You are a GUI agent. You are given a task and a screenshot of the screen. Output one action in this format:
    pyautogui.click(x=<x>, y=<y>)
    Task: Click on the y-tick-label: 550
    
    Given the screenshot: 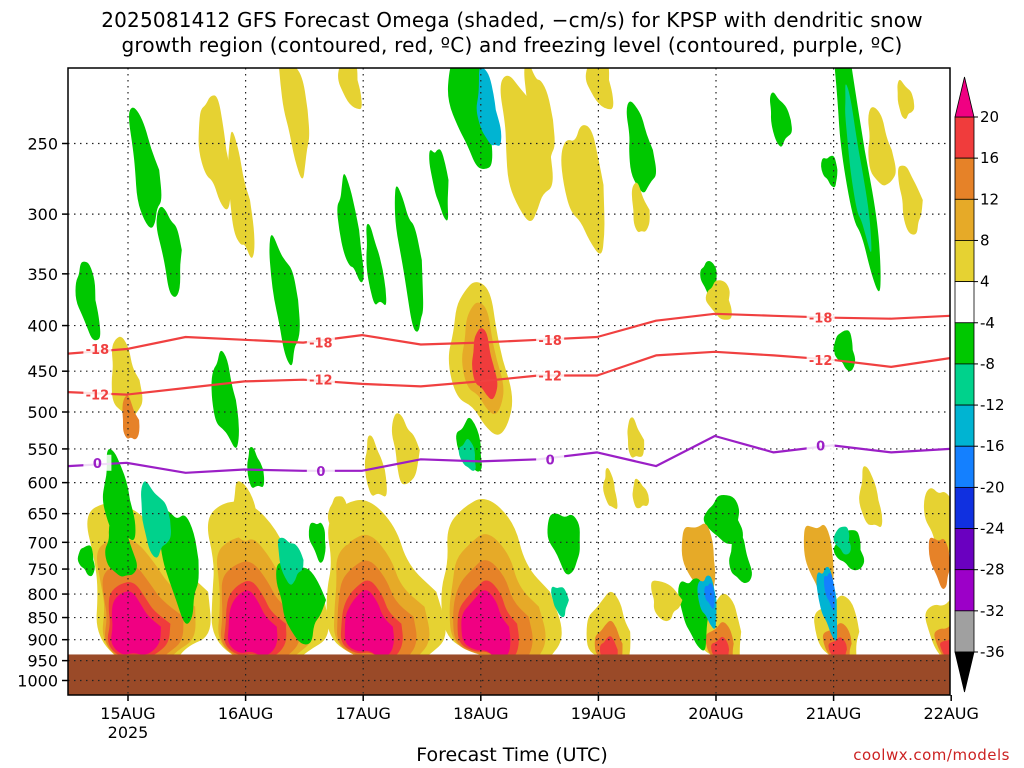 What is the action you would take?
    pyautogui.click(x=42, y=449)
    